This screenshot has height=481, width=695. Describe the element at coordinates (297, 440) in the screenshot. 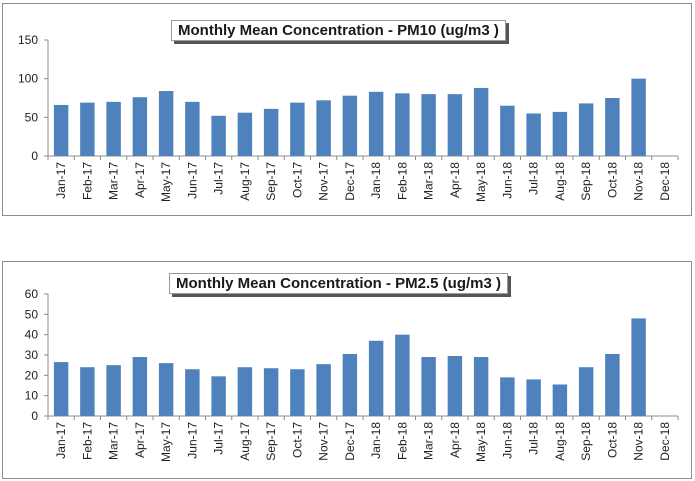

I see `pm25-x-tick-label: Oct-17` at that location.